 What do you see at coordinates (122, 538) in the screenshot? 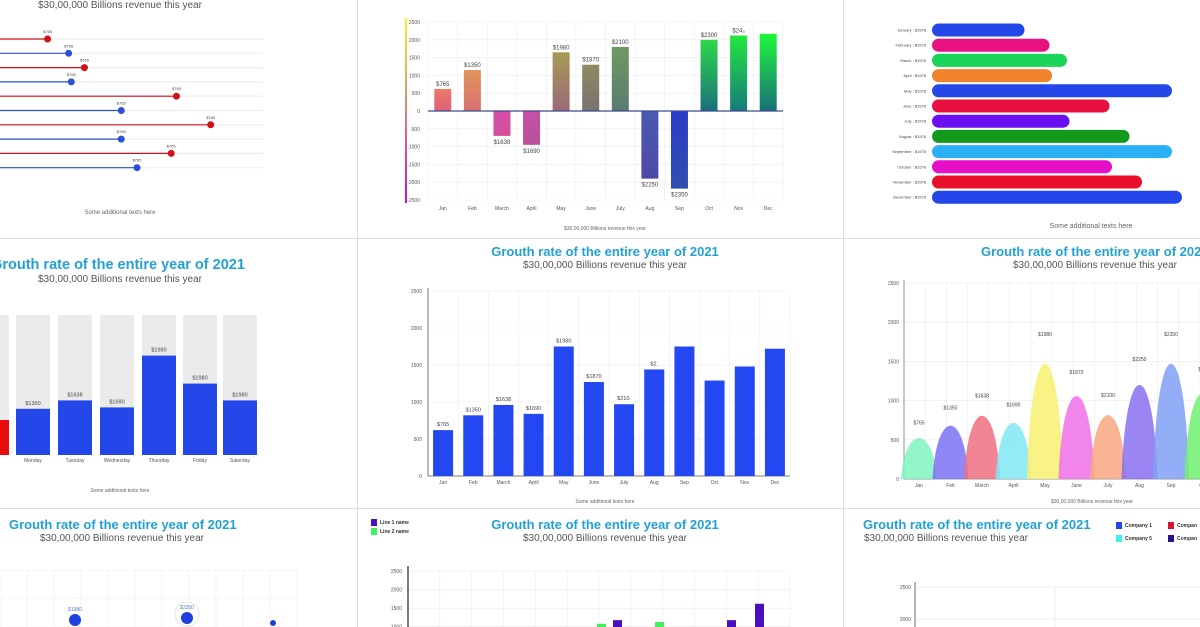
I see `dot-subtitle: $30,00,000 Billions revenue this year` at bounding box center [122, 538].